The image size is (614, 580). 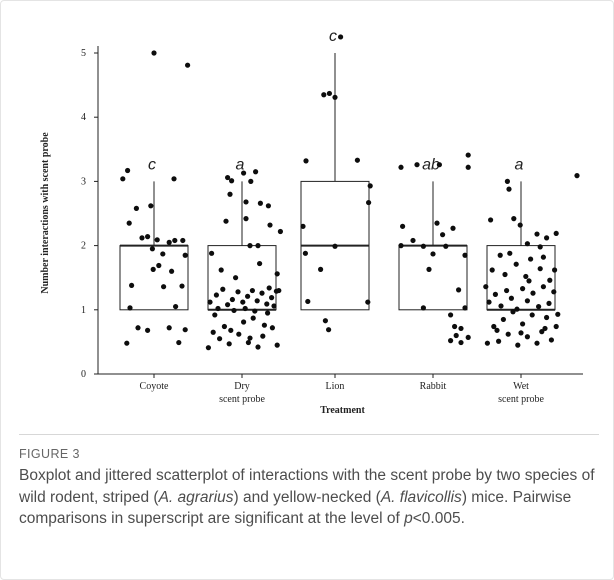 What do you see at coordinates (240, 164) in the screenshot?
I see `significance-letter: a` at bounding box center [240, 164].